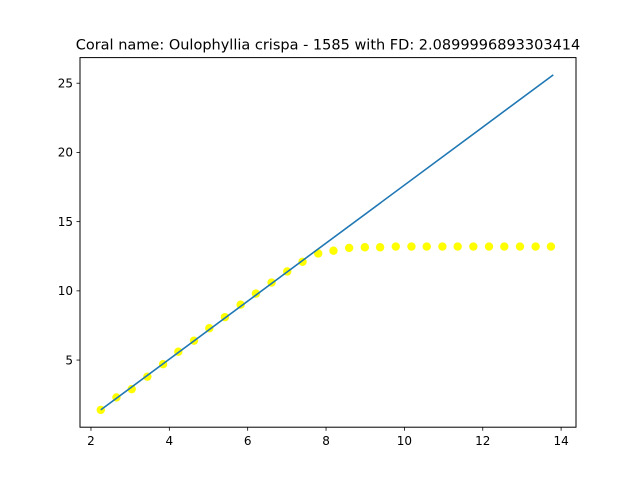  I want to click on x-axis: 2 4 6 8 10 12 14, so click(328, 437).